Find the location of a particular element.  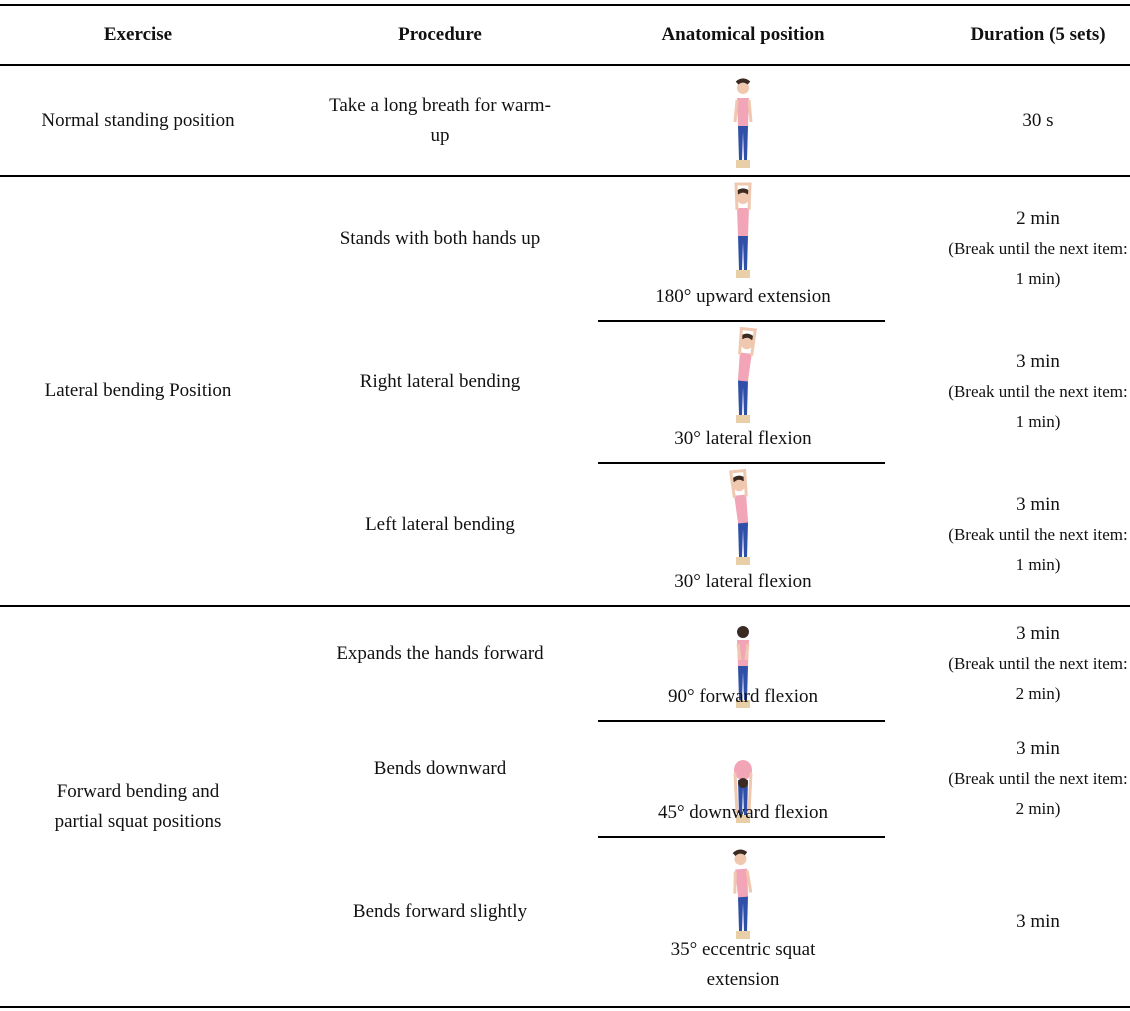

procedure: Expands the hands forward is located at coordinates (440, 653).